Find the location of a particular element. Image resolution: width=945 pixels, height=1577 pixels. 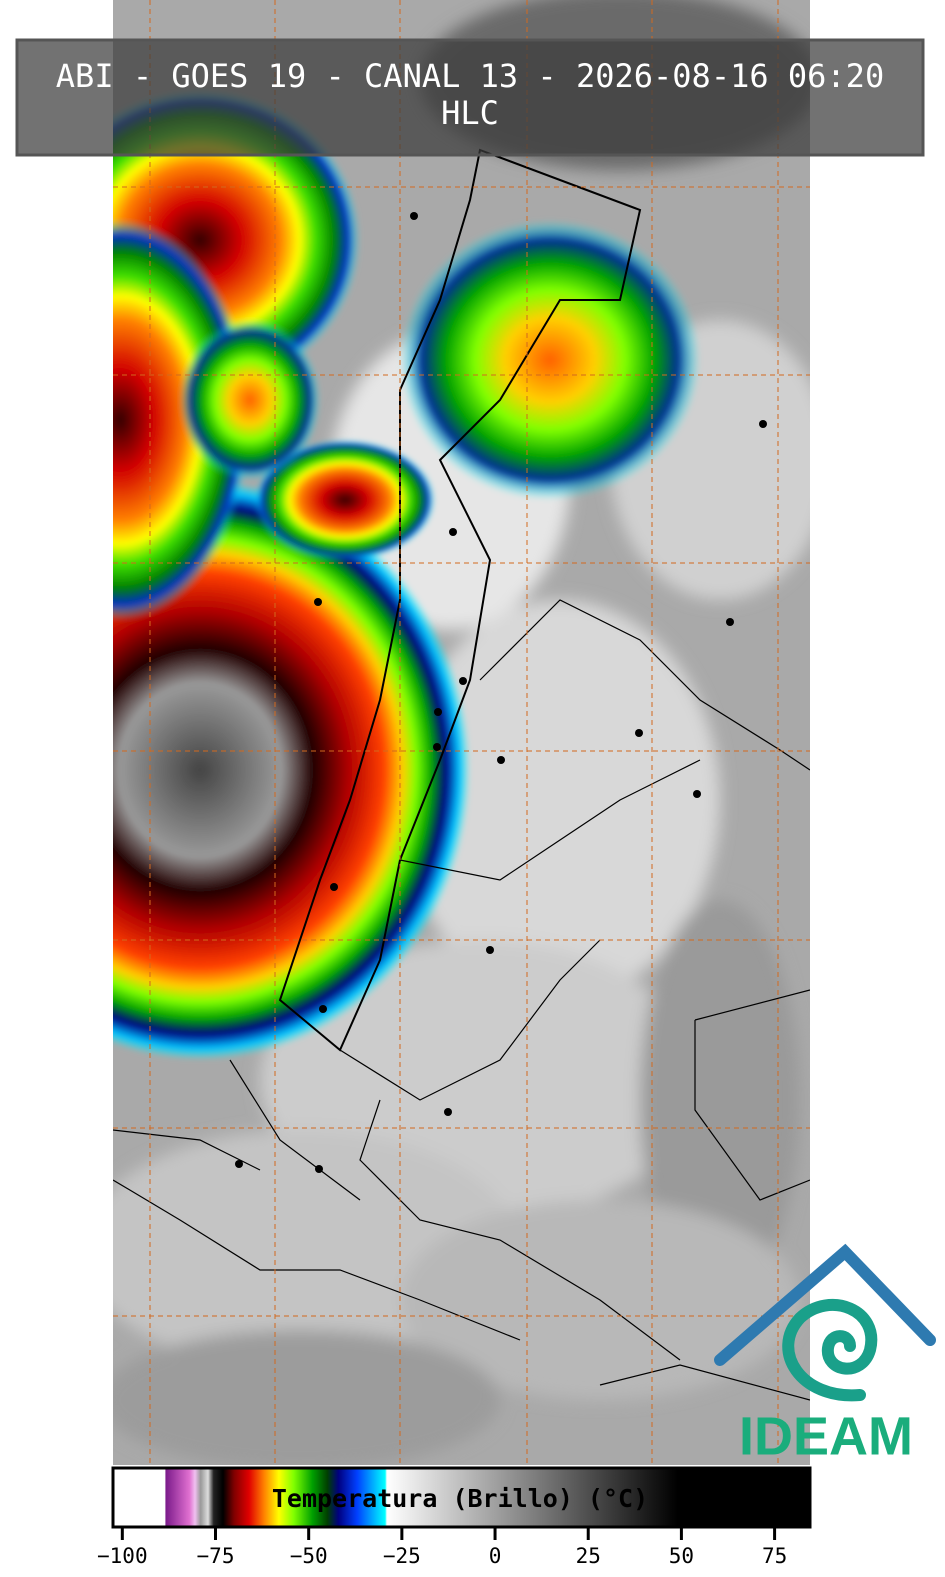

tick-label: 0 is located at coordinates (495, 1556).